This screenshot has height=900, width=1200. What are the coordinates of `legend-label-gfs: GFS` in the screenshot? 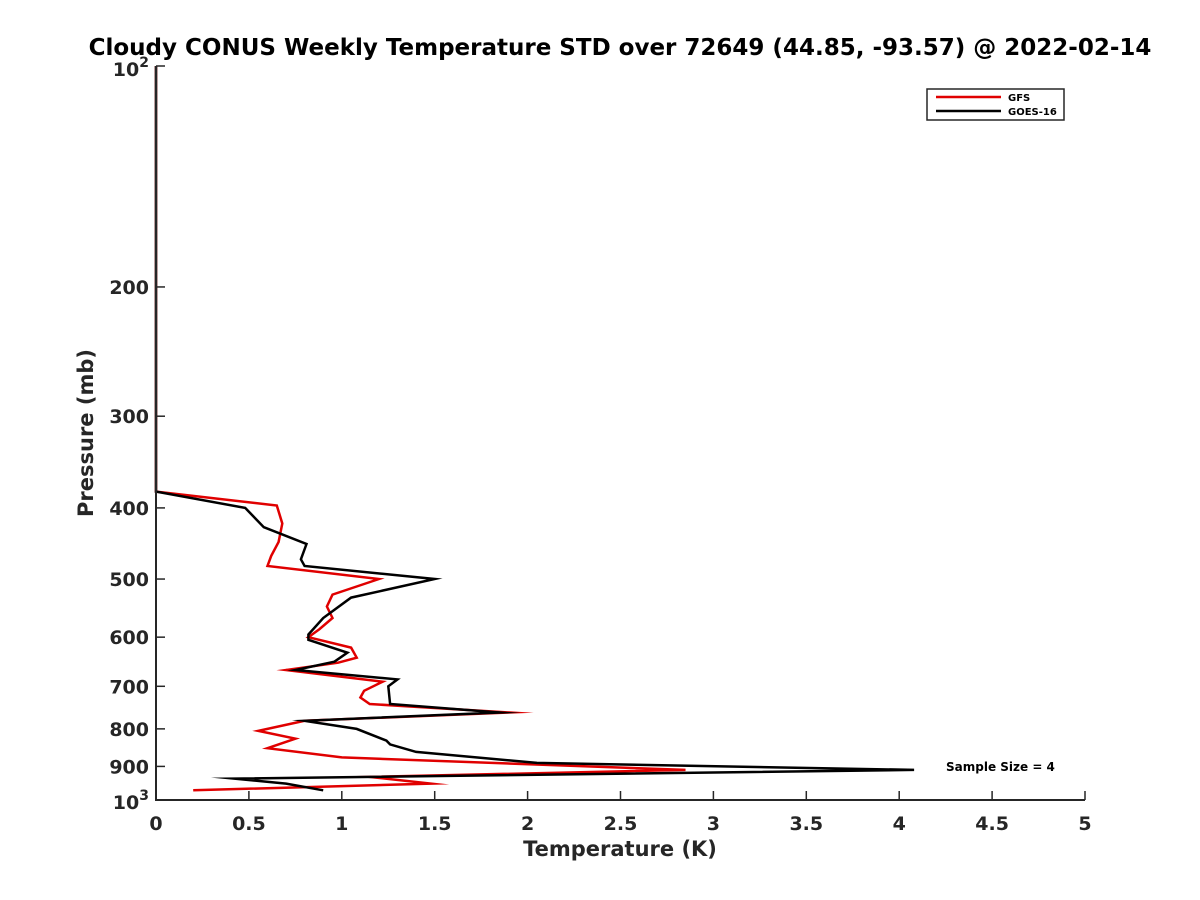 It's located at (1019, 98).